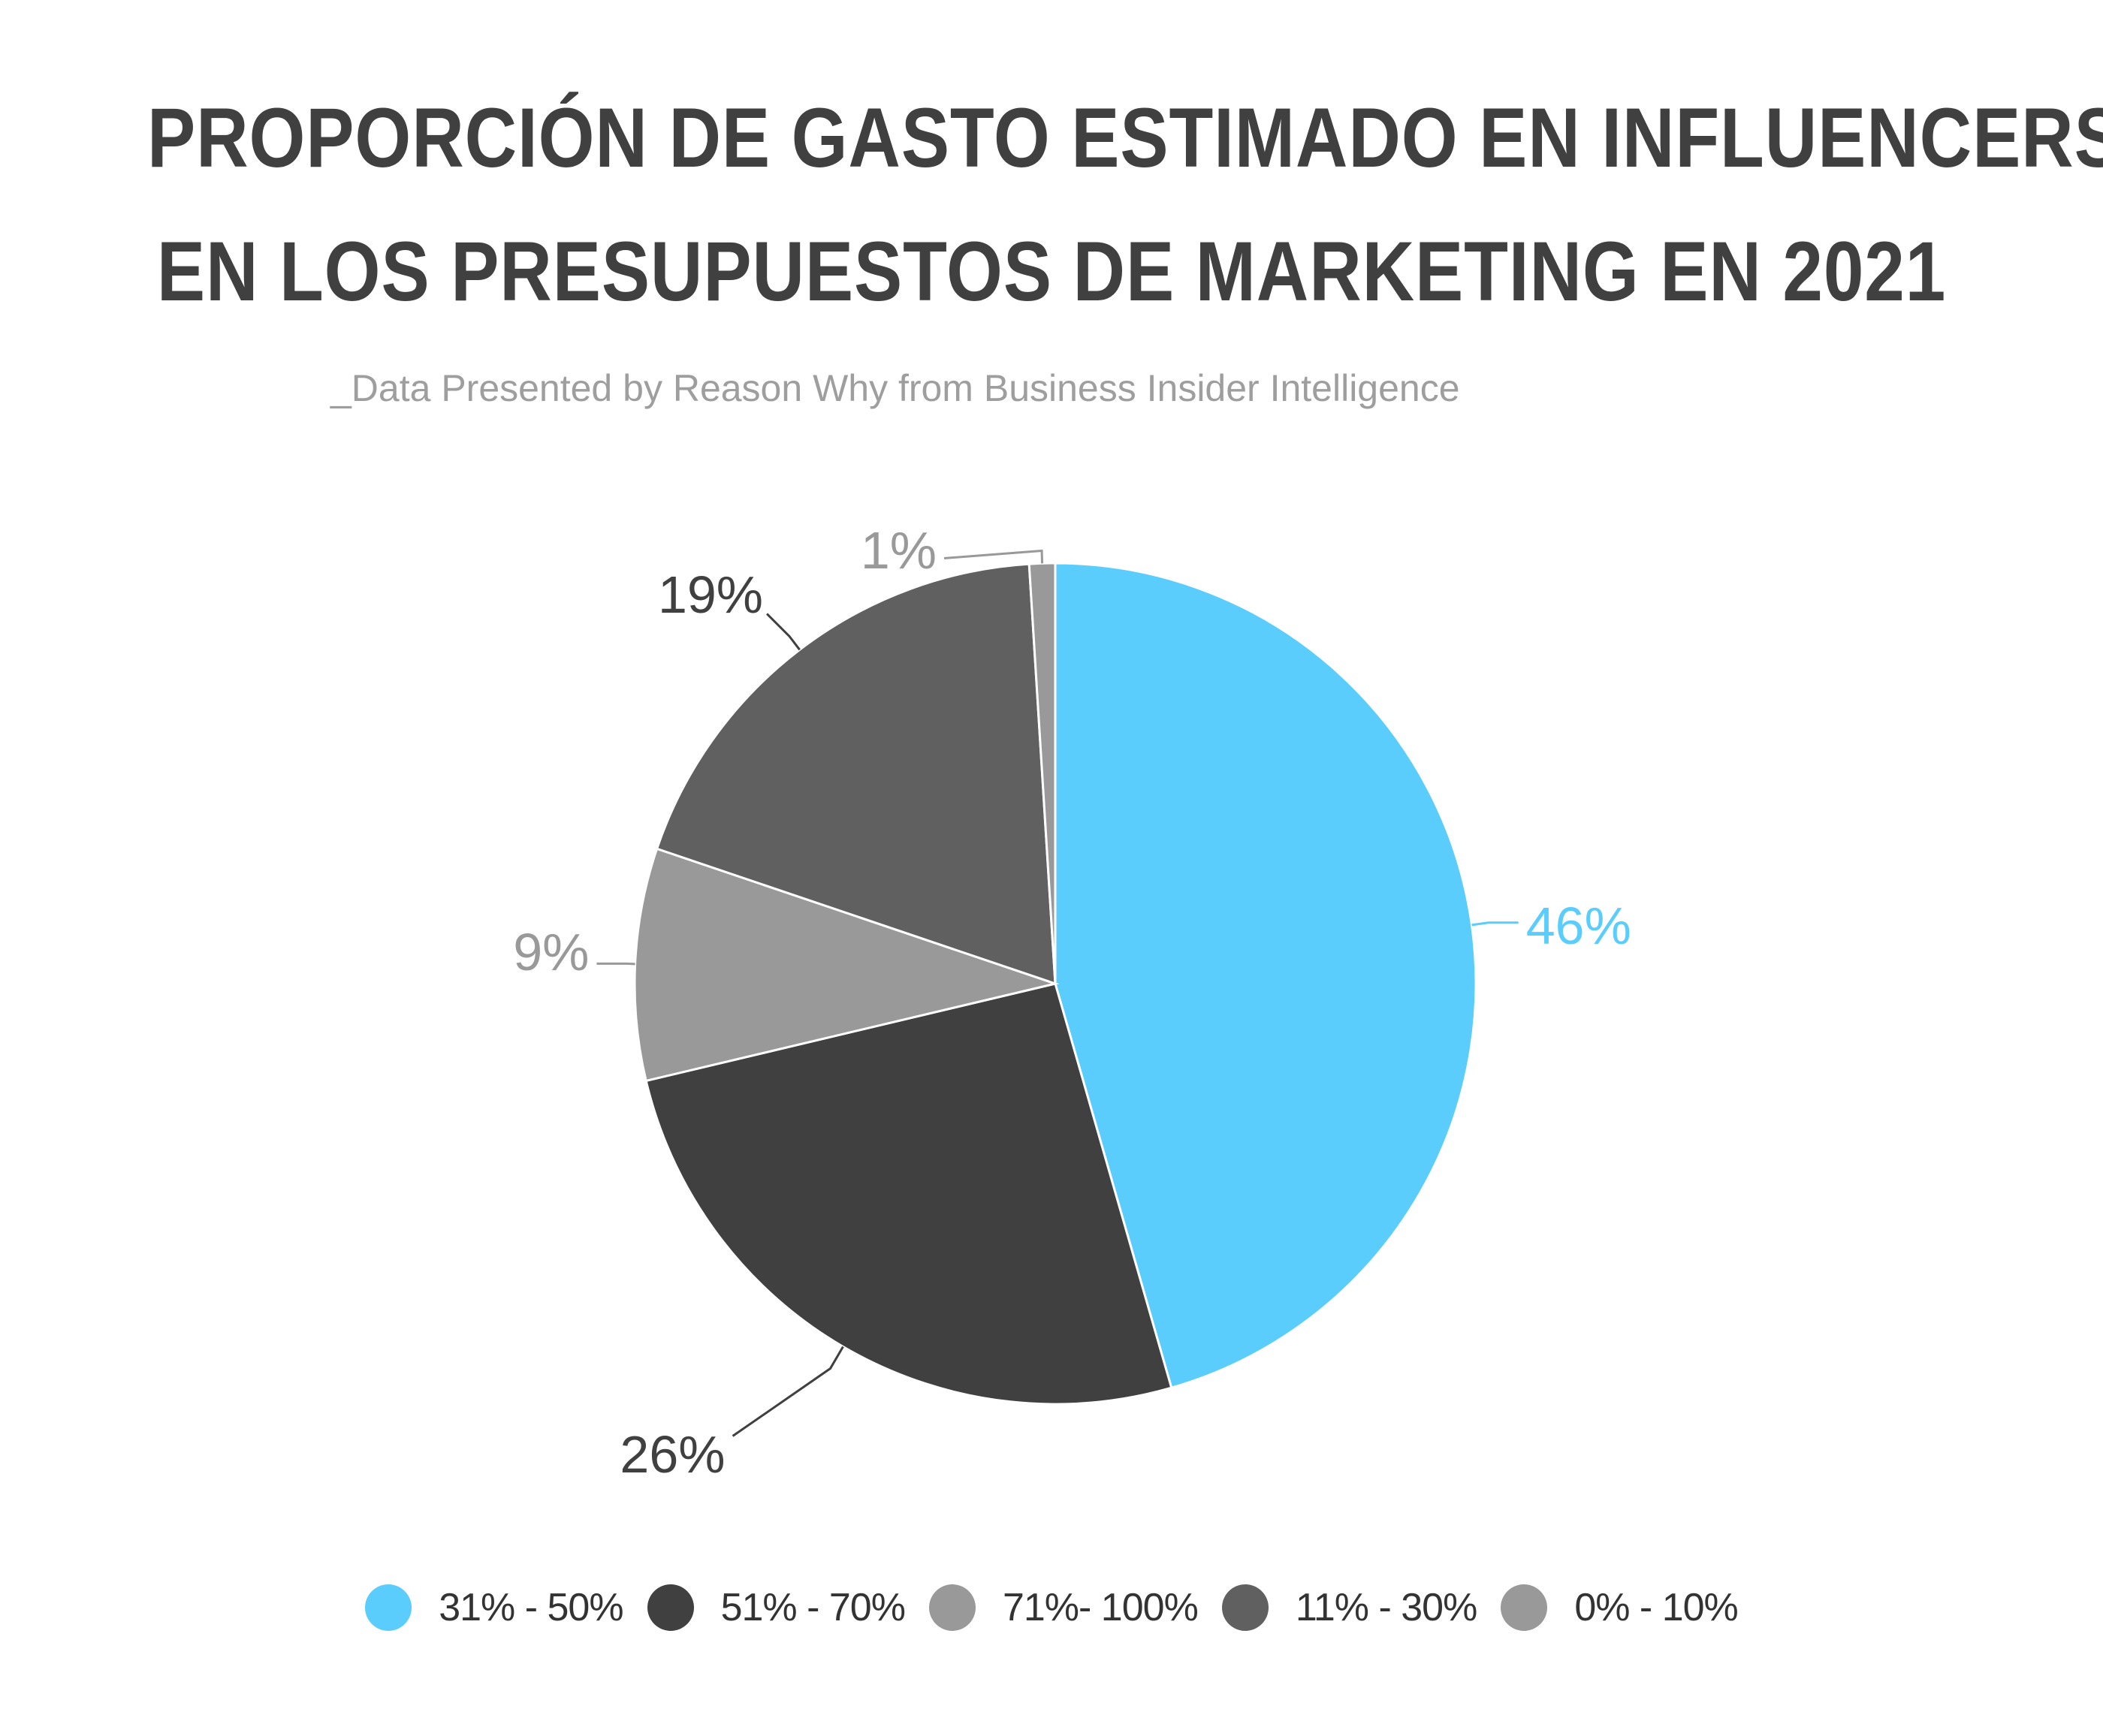 The width and height of the screenshot is (2103, 1736). I want to click on legend-item-1: 31% - 50%, so click(495, 1607).